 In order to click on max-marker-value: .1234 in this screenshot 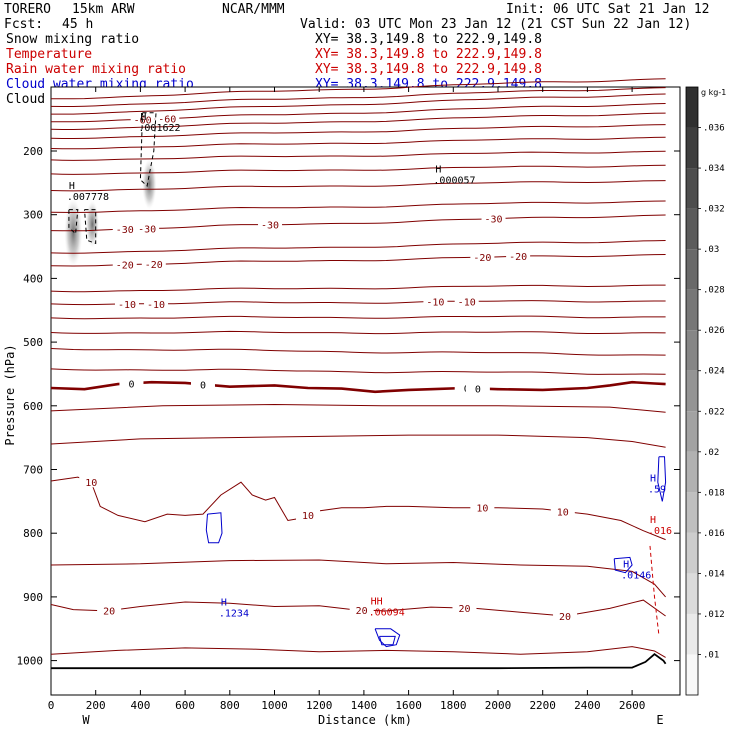, I will do `click(234, 614)`.